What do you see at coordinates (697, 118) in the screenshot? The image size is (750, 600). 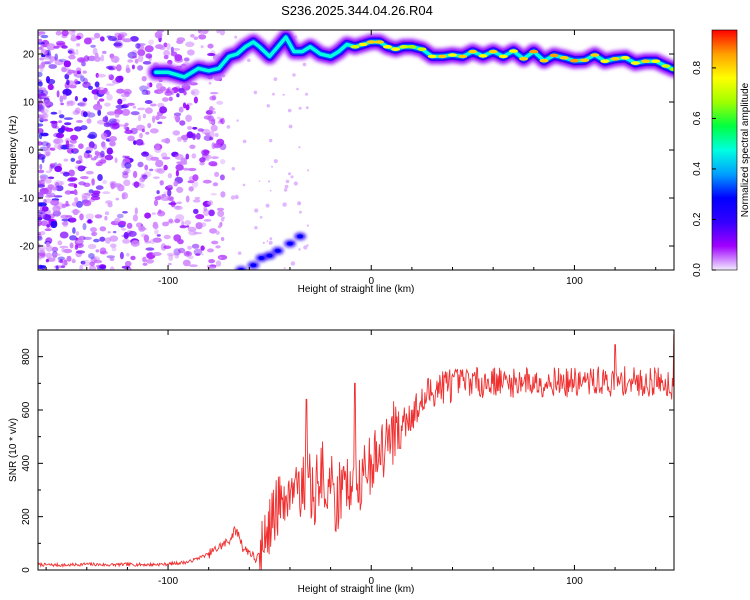 I see `colorbar-tick-label: 0.6` at bounding box center [697, 118].